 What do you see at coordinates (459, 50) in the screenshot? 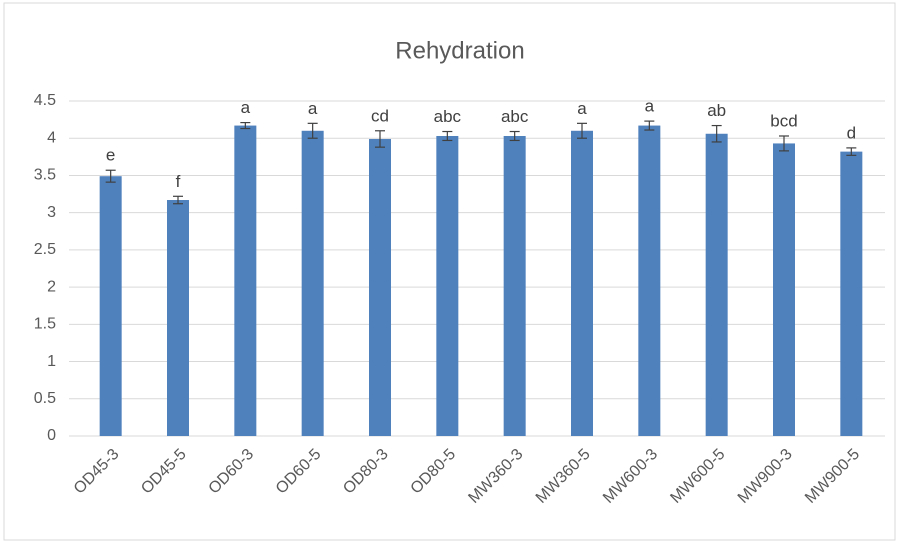
I see `chart-title: Rehydration` at bounding box center [459, 50].